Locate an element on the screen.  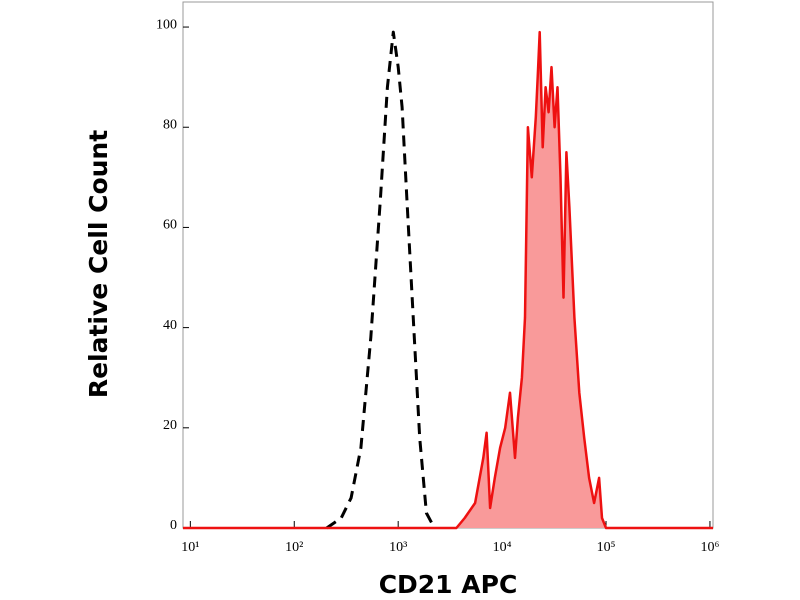
y-tick-label: 100 is located at coordinates (166, 24).